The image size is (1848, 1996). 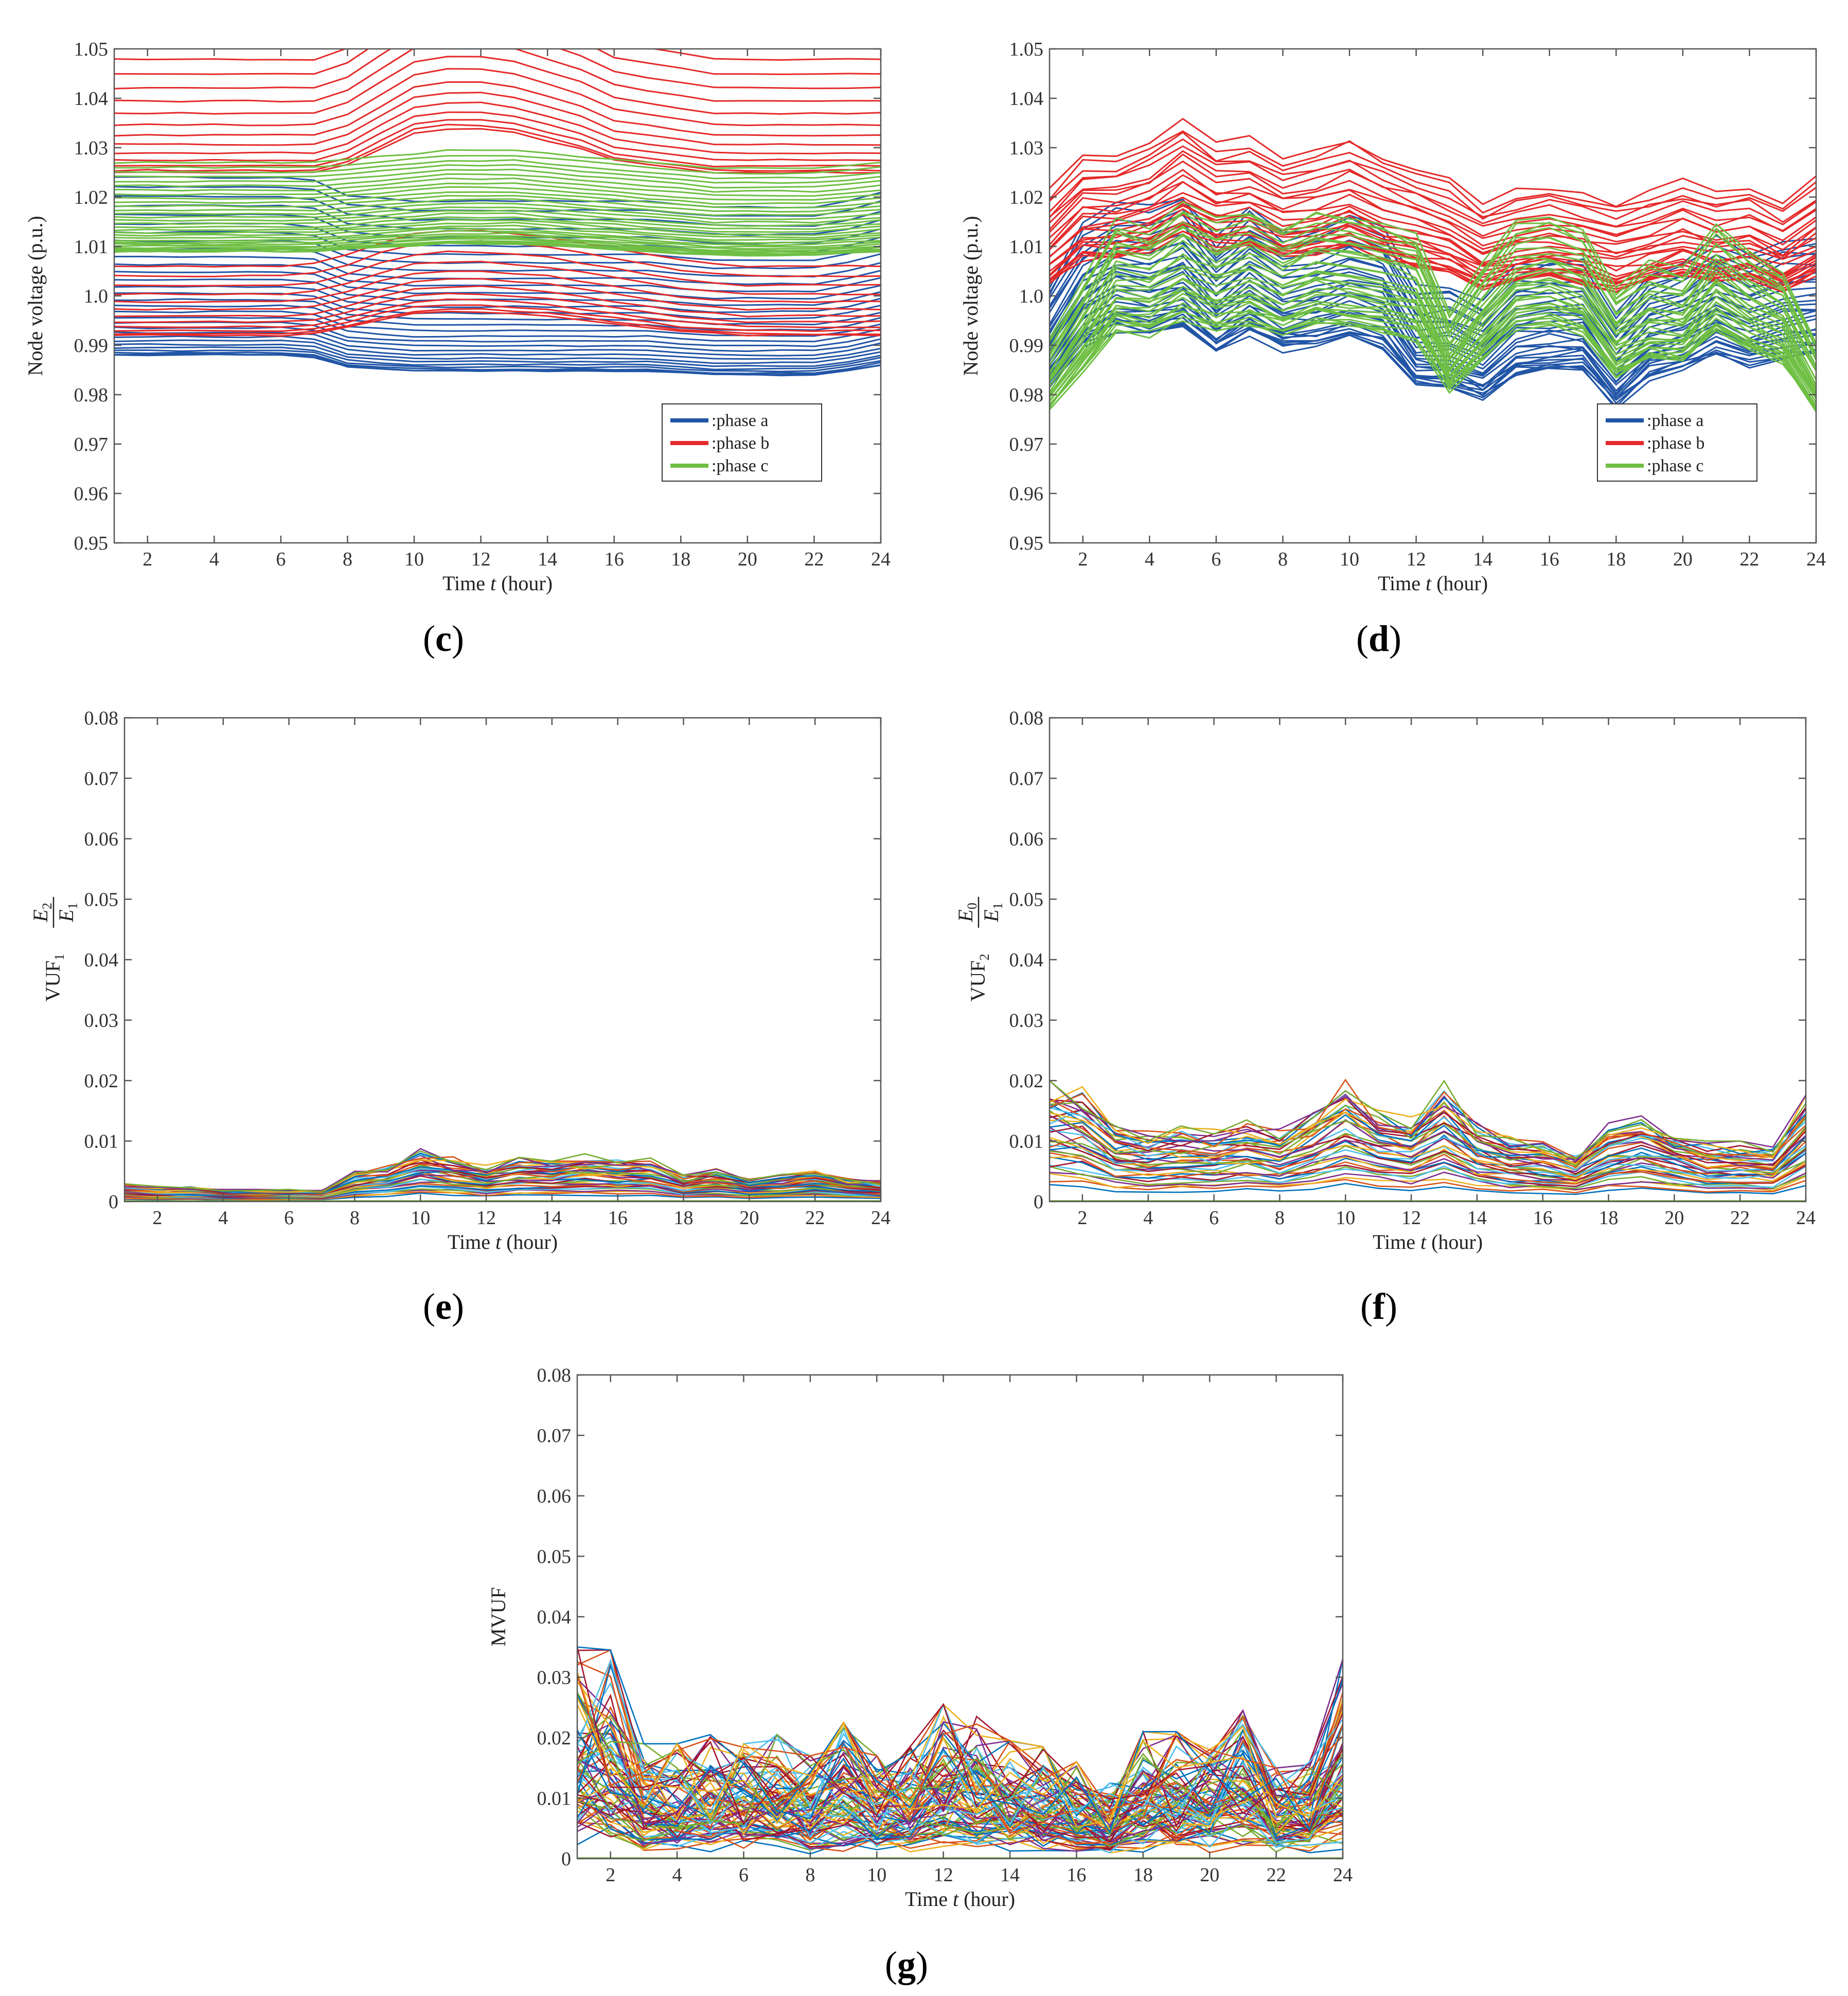 What do you see at coordinates (443, 1306) in the screenshot?
I see `panel-caption-e: (e)` at bounding box center [443, 1306].